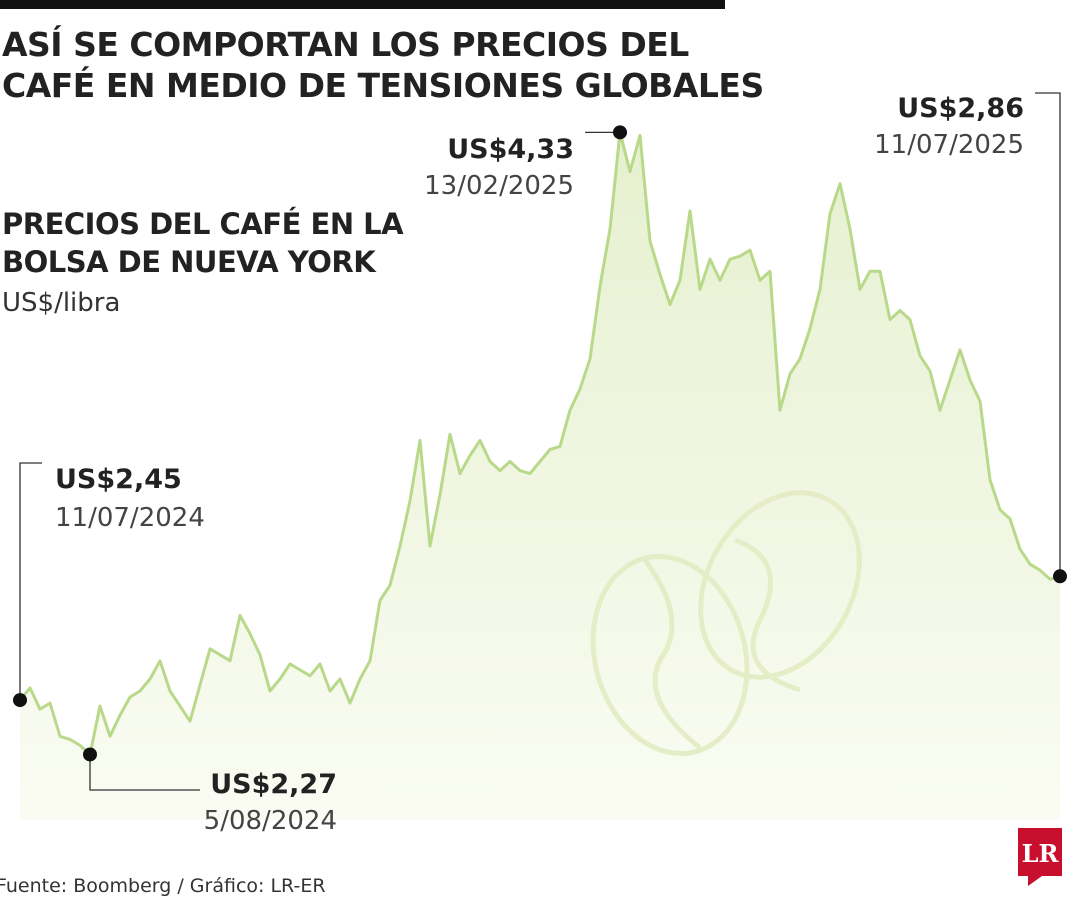 The height and width of the screenshot is (900, 1080). What do you see at coordinates (189, 262) in the screenshot?
I see `subtitle: BOLSA DE NUEVA YORK` at bounding box center [189, 262].